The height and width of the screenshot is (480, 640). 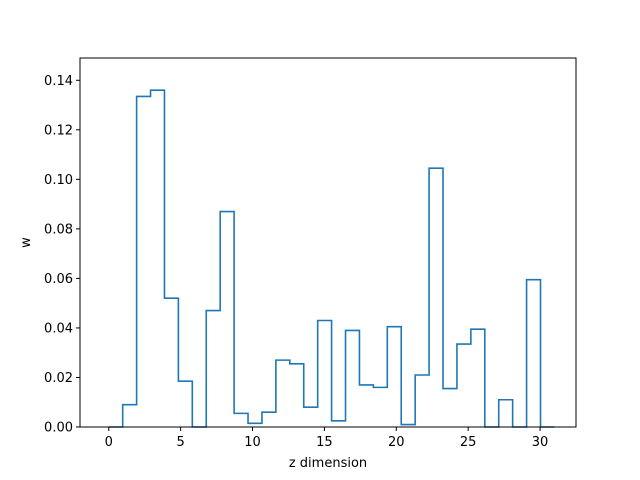 I want to click on y-axis-label: w, so click(x=26, y=242).